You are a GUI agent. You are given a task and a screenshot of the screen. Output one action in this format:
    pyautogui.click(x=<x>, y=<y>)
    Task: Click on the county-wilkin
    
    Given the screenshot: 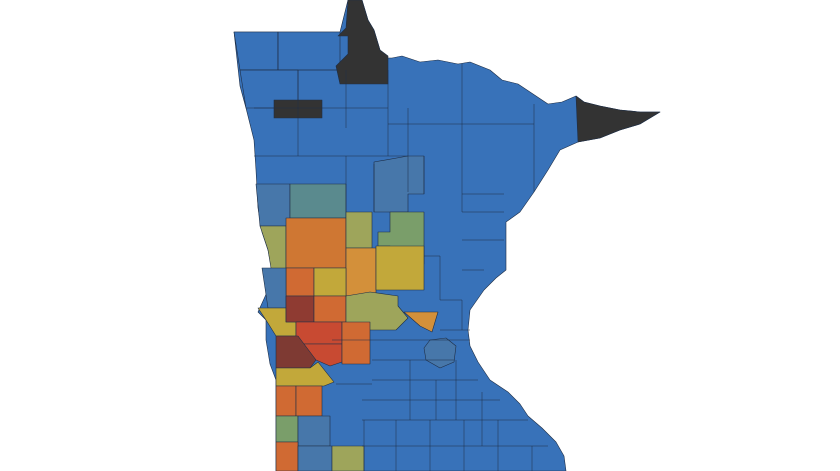 What is the action you would take?
    pyautogui.click(x=273, y=250)
    